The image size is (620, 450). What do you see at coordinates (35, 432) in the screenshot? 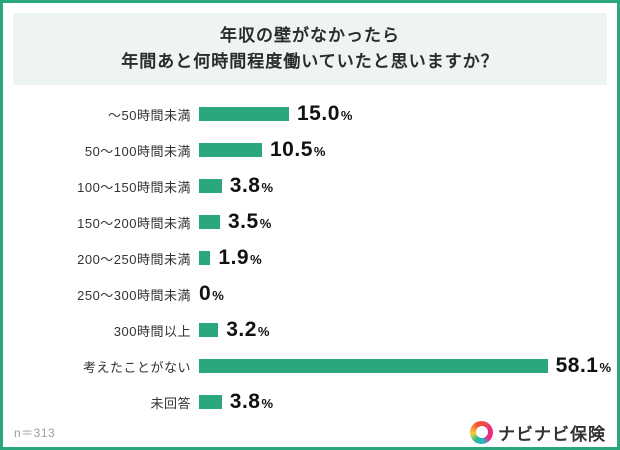
I see `sample-size-label: n＝313` at bounding box center [35, 432].